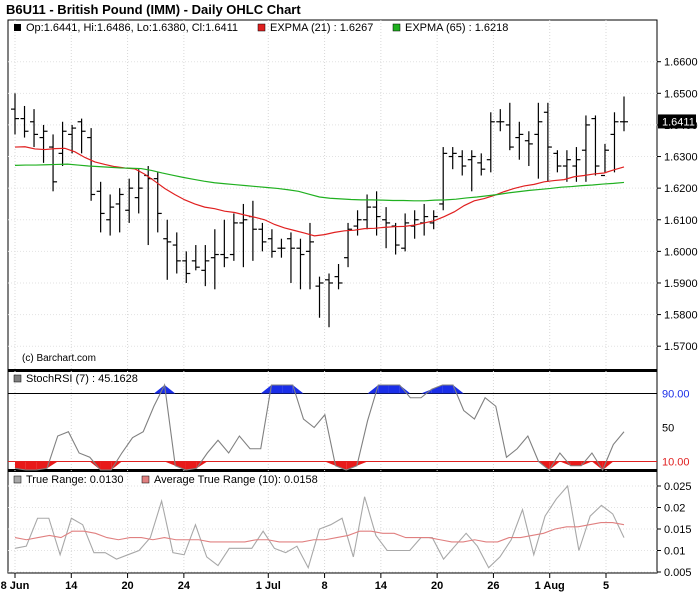  Describe the element at coordinates (681, 221) in the screenshot. I see `price-y-tick-label: 1.6100` at that location.